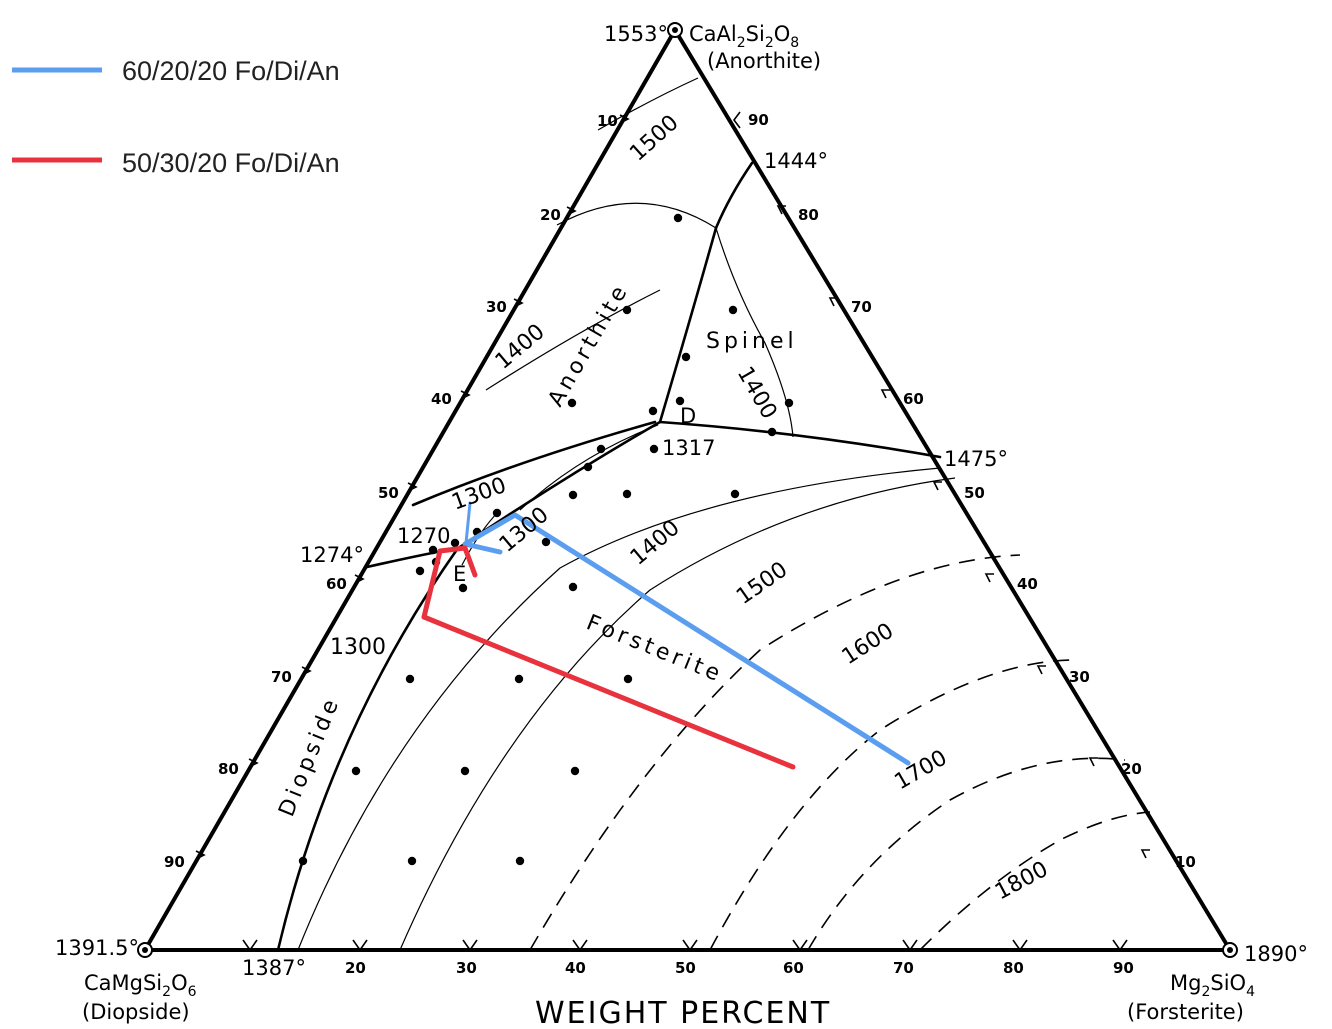 The width and height of the screenshot is (1332, 1029). Describe the element at coordinates (1079, 677) in the screenshot. I see `tick-right-30: 30` at that location.